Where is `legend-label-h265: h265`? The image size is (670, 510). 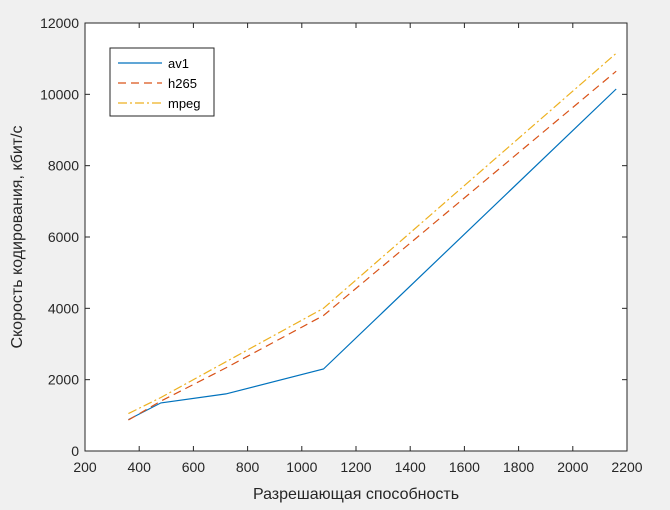 legend-label-h265: h265 is located at coordinates (182, 83).